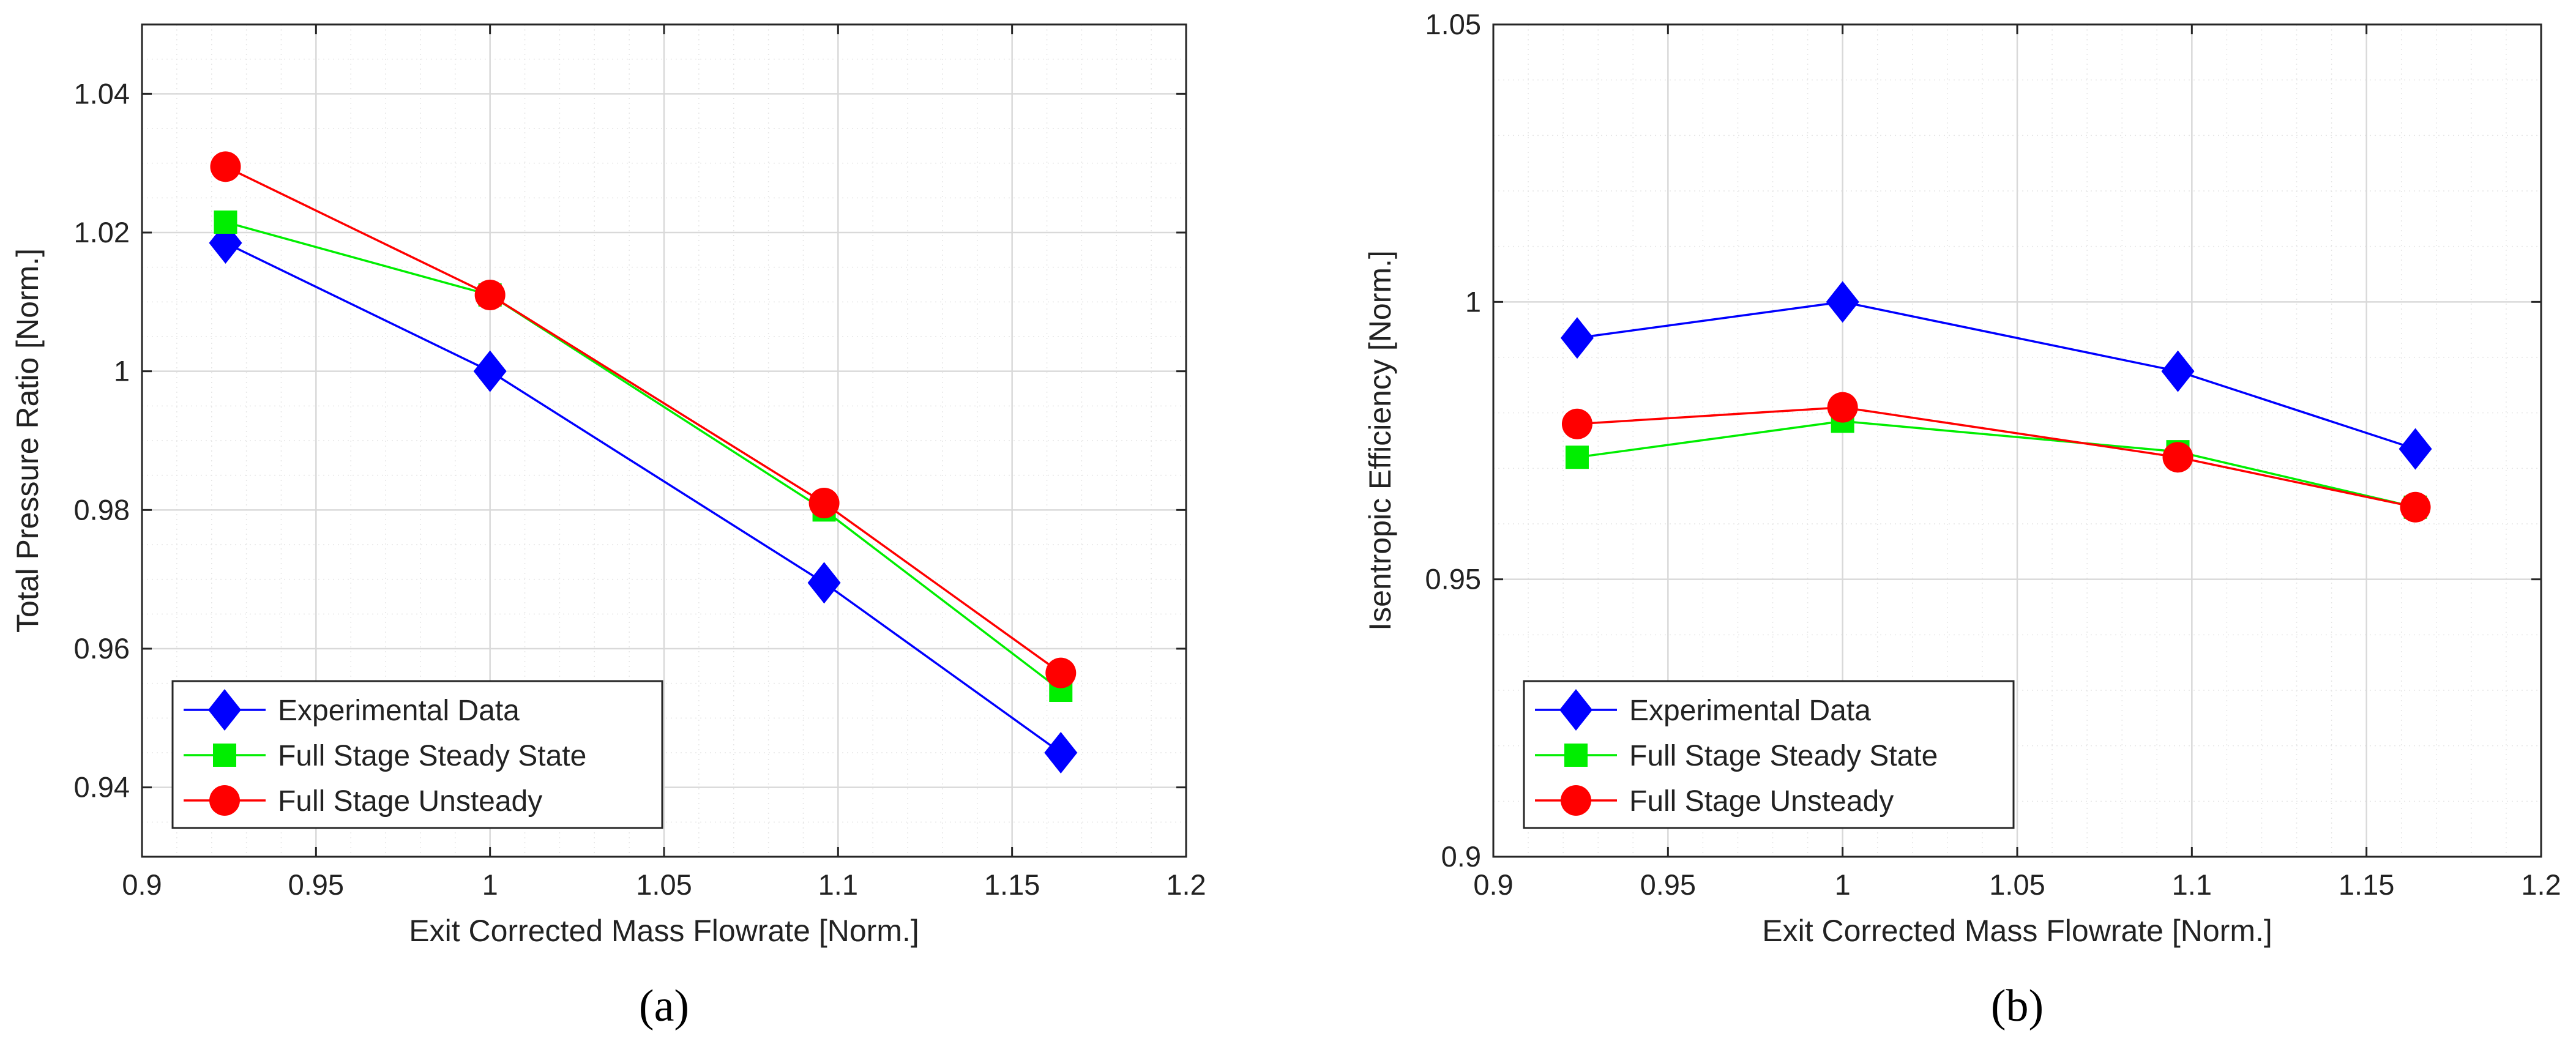 This screenshot has width=2576, height=1044. What do you see at coordinates (102, 787) in the screenshot?
I see `y-tick-label: 0.94` at bounding box center [102, 787].